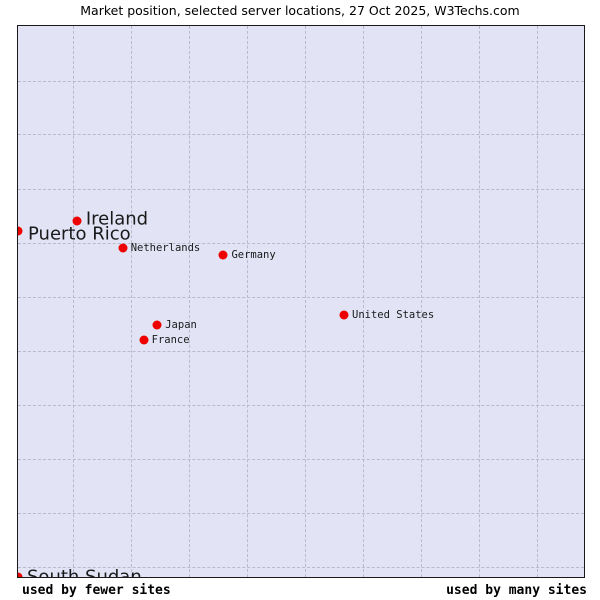 The width and height of the screenshot is (600, 600). I want to click on data-point-label: Japan, so click(181, 325).